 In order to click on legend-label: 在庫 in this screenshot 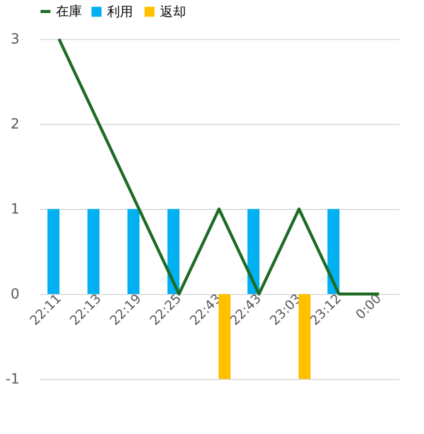, I will do `click(69, 12)`.